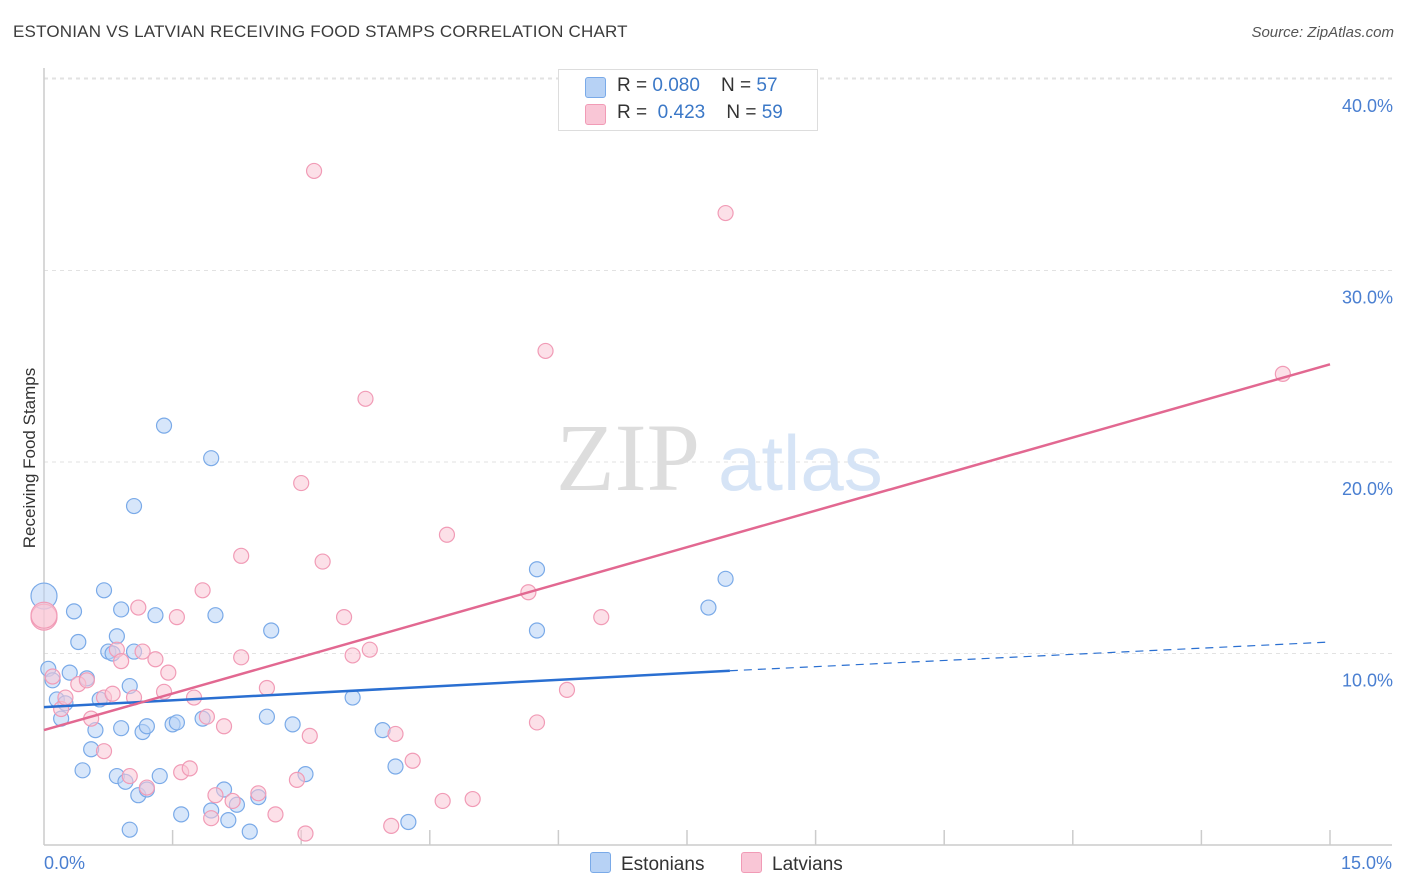 The height and width of the screenshot is (892, 1406). What do you see at coordinates (807, 864) in the screenshot?
I see `latvians-label: Latvians` at bounding box center [807, 864].